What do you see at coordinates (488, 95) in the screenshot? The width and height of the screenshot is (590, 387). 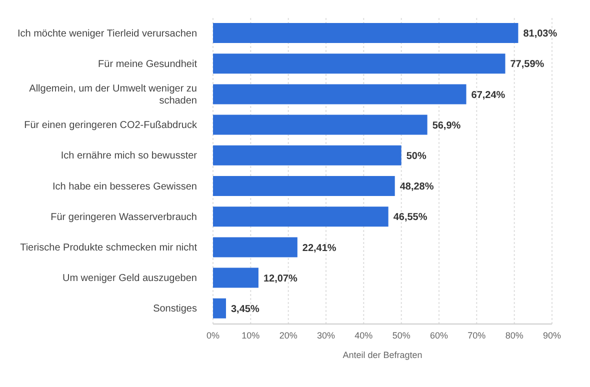 I see `data-label: 67,24%` at bounding box center [488, 95].